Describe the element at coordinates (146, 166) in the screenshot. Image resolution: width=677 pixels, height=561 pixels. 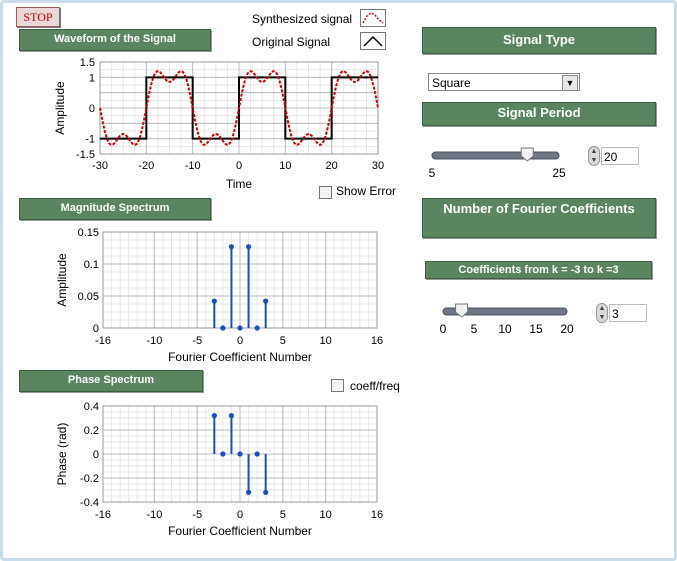
I see `waveform-x-tick-label: -20` at that location.